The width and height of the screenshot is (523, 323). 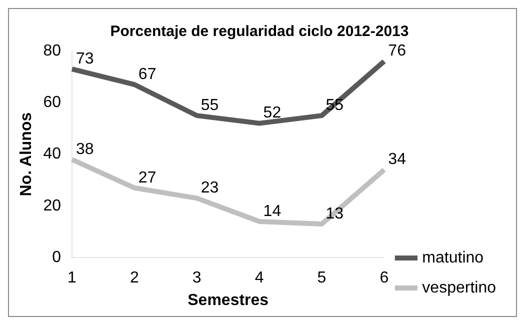 What do you see at coordinates (209, 188) in the screenshot?
I see `data-label: 23` at bounding box center [209, 188].